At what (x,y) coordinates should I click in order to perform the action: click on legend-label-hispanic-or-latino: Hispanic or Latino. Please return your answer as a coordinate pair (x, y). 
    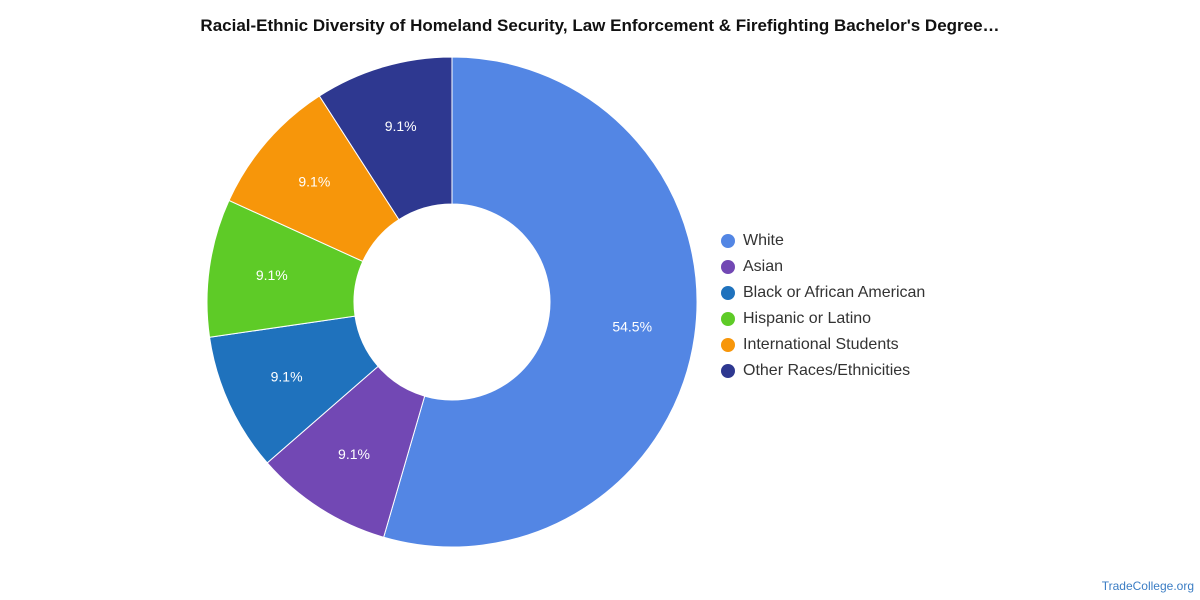
    Looking at the image, I should click on (807, 318).